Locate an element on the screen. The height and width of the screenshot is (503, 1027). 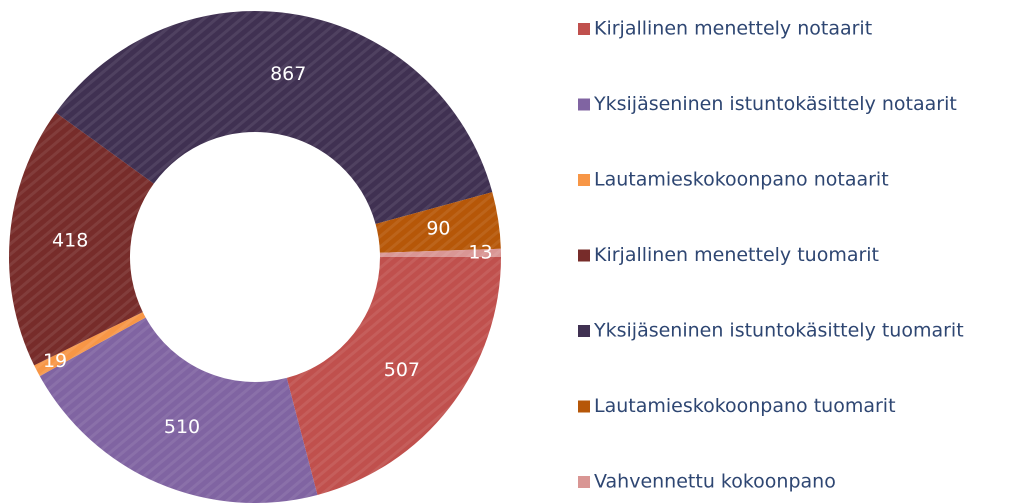
legend-label: Yksijäseninen istuntokäsittely tuomarit is located at coordinates (778, 331).